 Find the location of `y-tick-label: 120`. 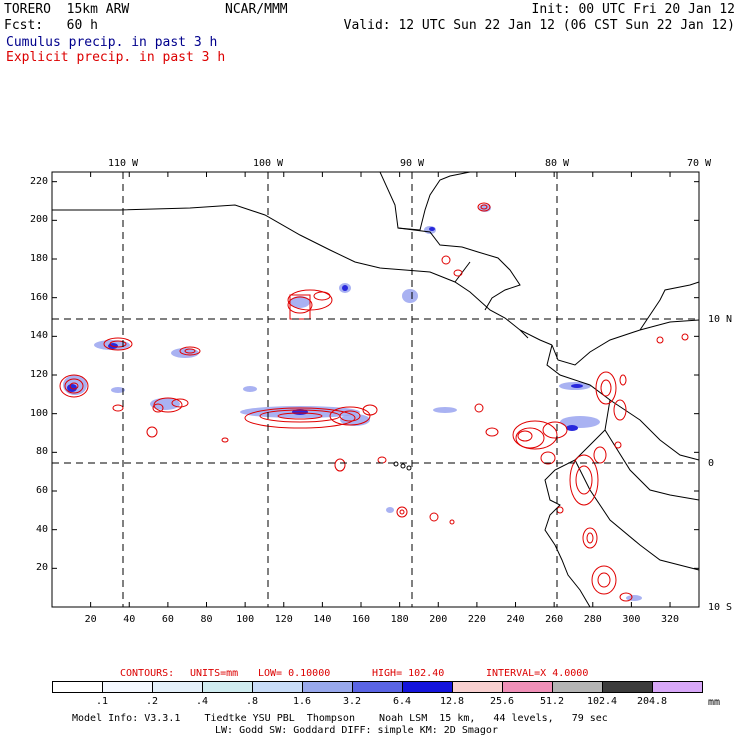

y-tick-label: 120 is located at coordinates (38, 374).